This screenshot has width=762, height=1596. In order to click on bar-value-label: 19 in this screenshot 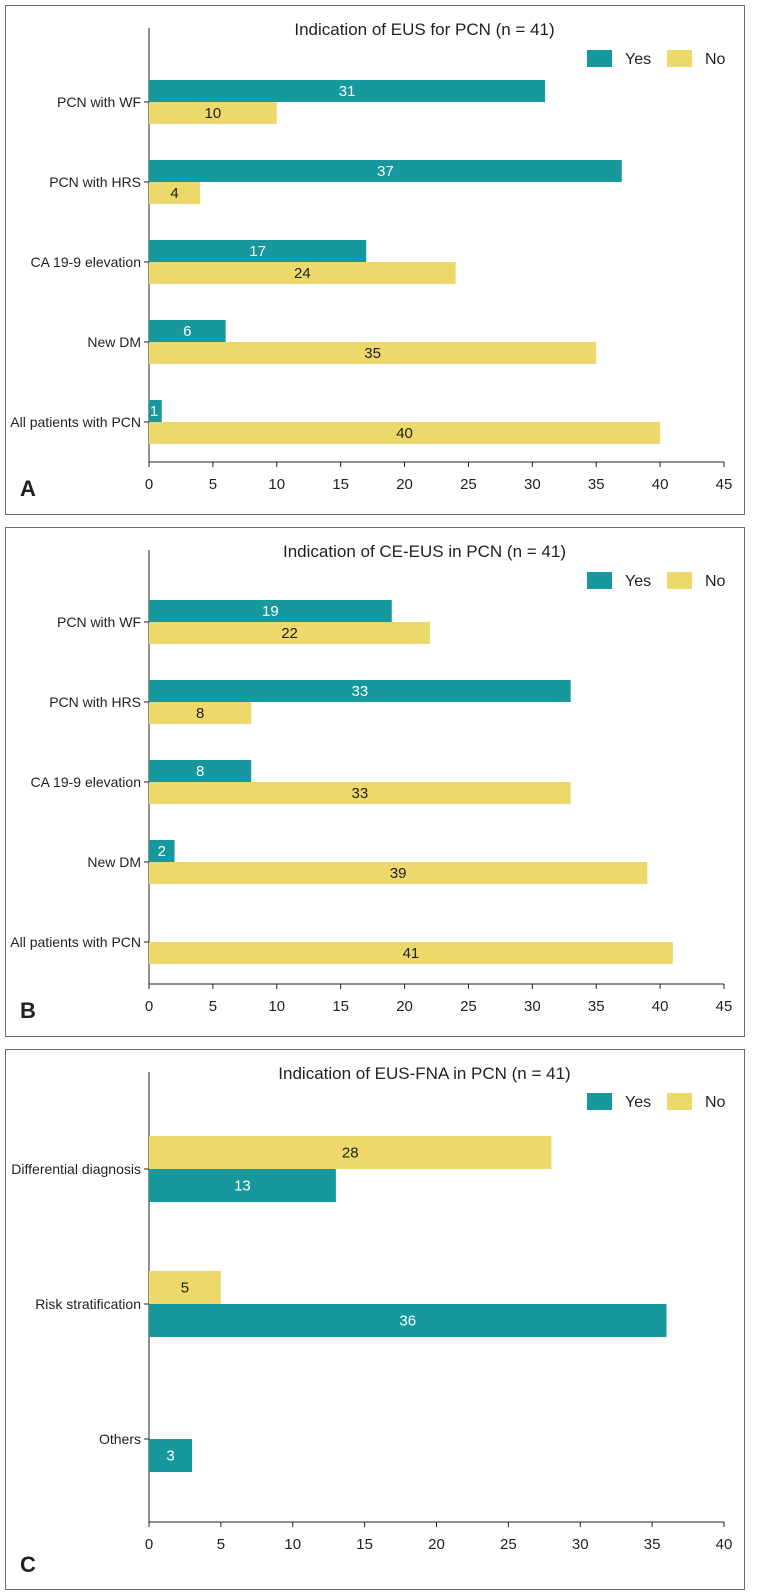, I will do `click(270, 611)`.